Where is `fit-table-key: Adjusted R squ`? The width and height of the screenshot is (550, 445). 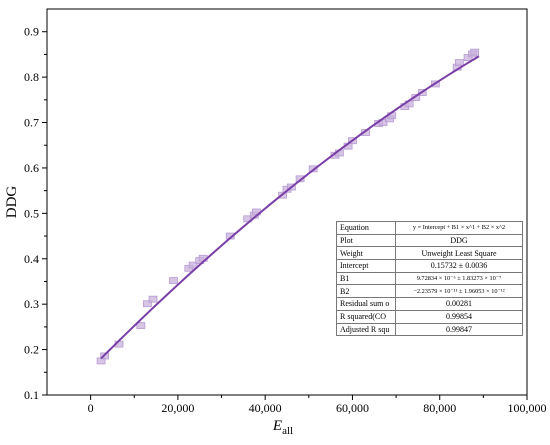 fit-table-key: Adjusted R squ is located at coordinates (366, 329).